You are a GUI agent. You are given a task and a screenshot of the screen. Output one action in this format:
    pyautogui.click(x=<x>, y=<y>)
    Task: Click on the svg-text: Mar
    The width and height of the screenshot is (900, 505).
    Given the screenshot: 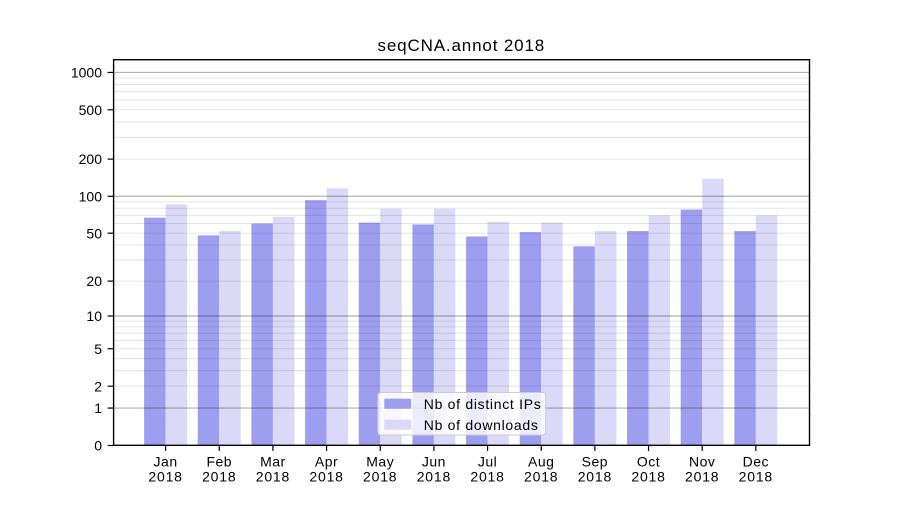 What is the action you would take?
    pyautogui.click(x=273, y=461)
    